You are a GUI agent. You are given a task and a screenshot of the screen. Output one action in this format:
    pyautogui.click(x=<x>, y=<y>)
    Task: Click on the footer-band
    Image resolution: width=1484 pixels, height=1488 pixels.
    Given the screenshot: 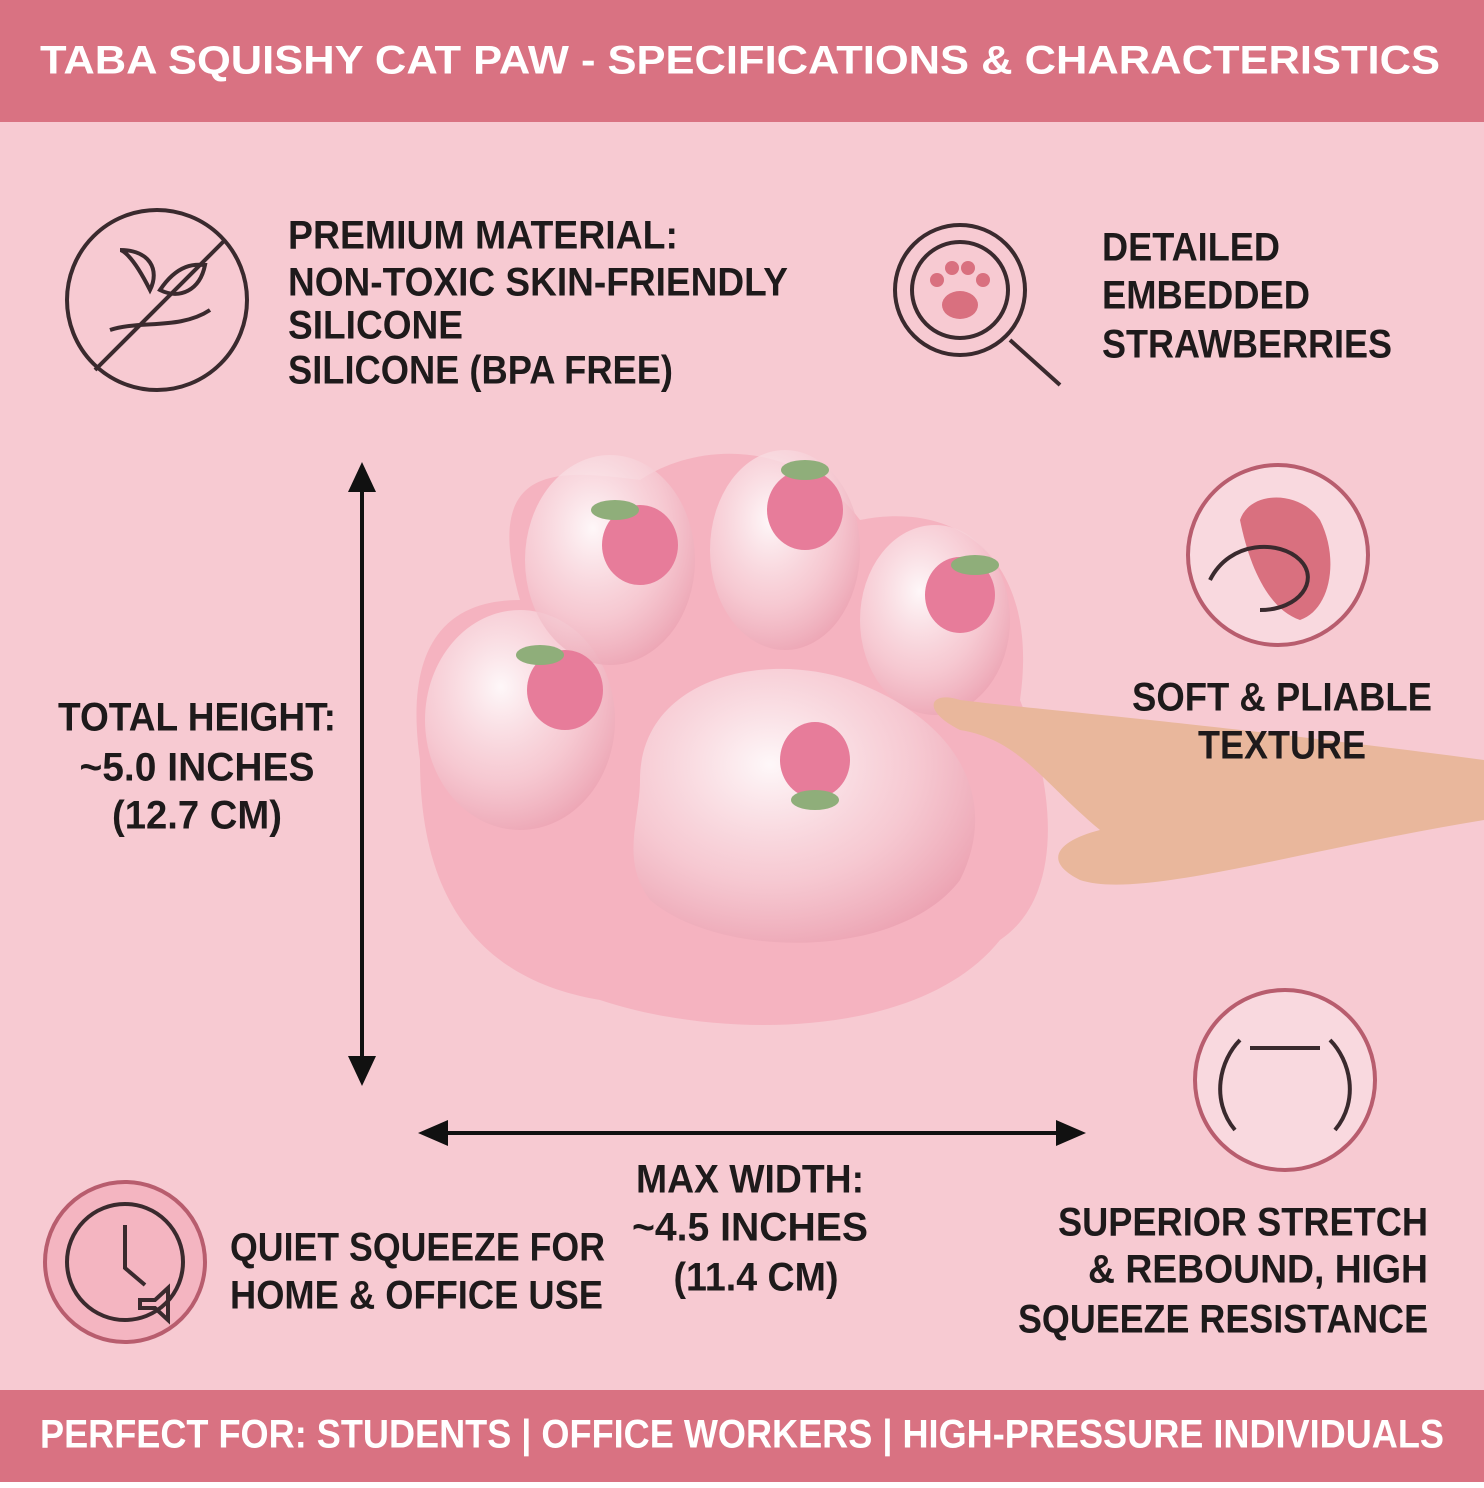 What is the action you would take?
    pyautogui.click(x=742, y=1436)
    